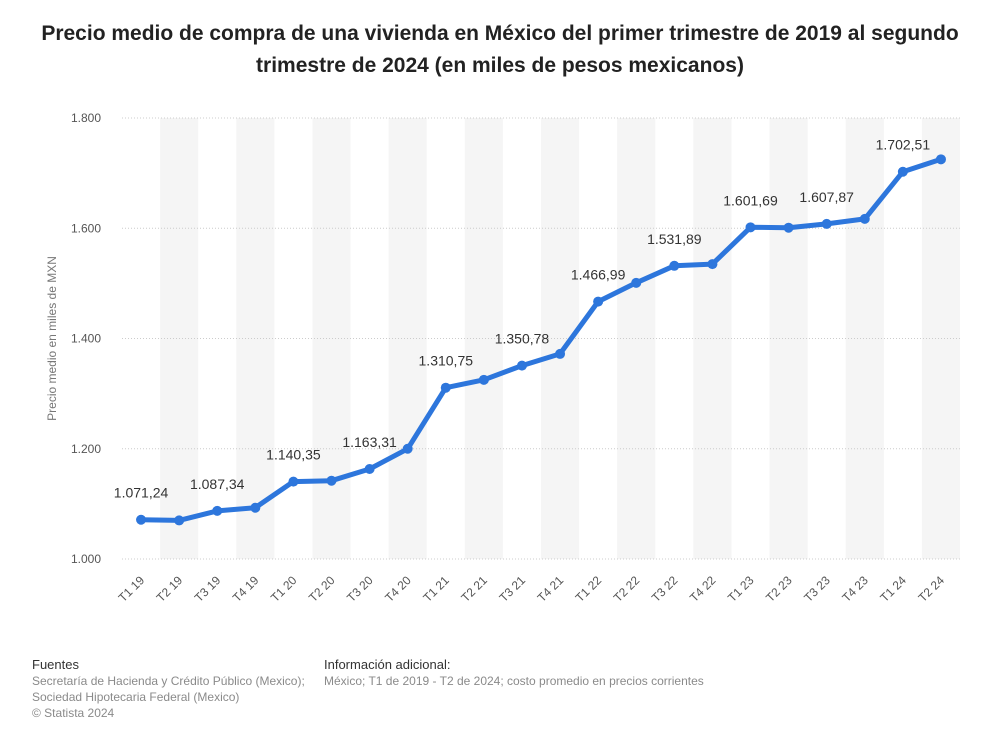 The height and width of the screenshot is (743, 1000). I want to click on x-tick-label: T2 21, so click(474, 589).